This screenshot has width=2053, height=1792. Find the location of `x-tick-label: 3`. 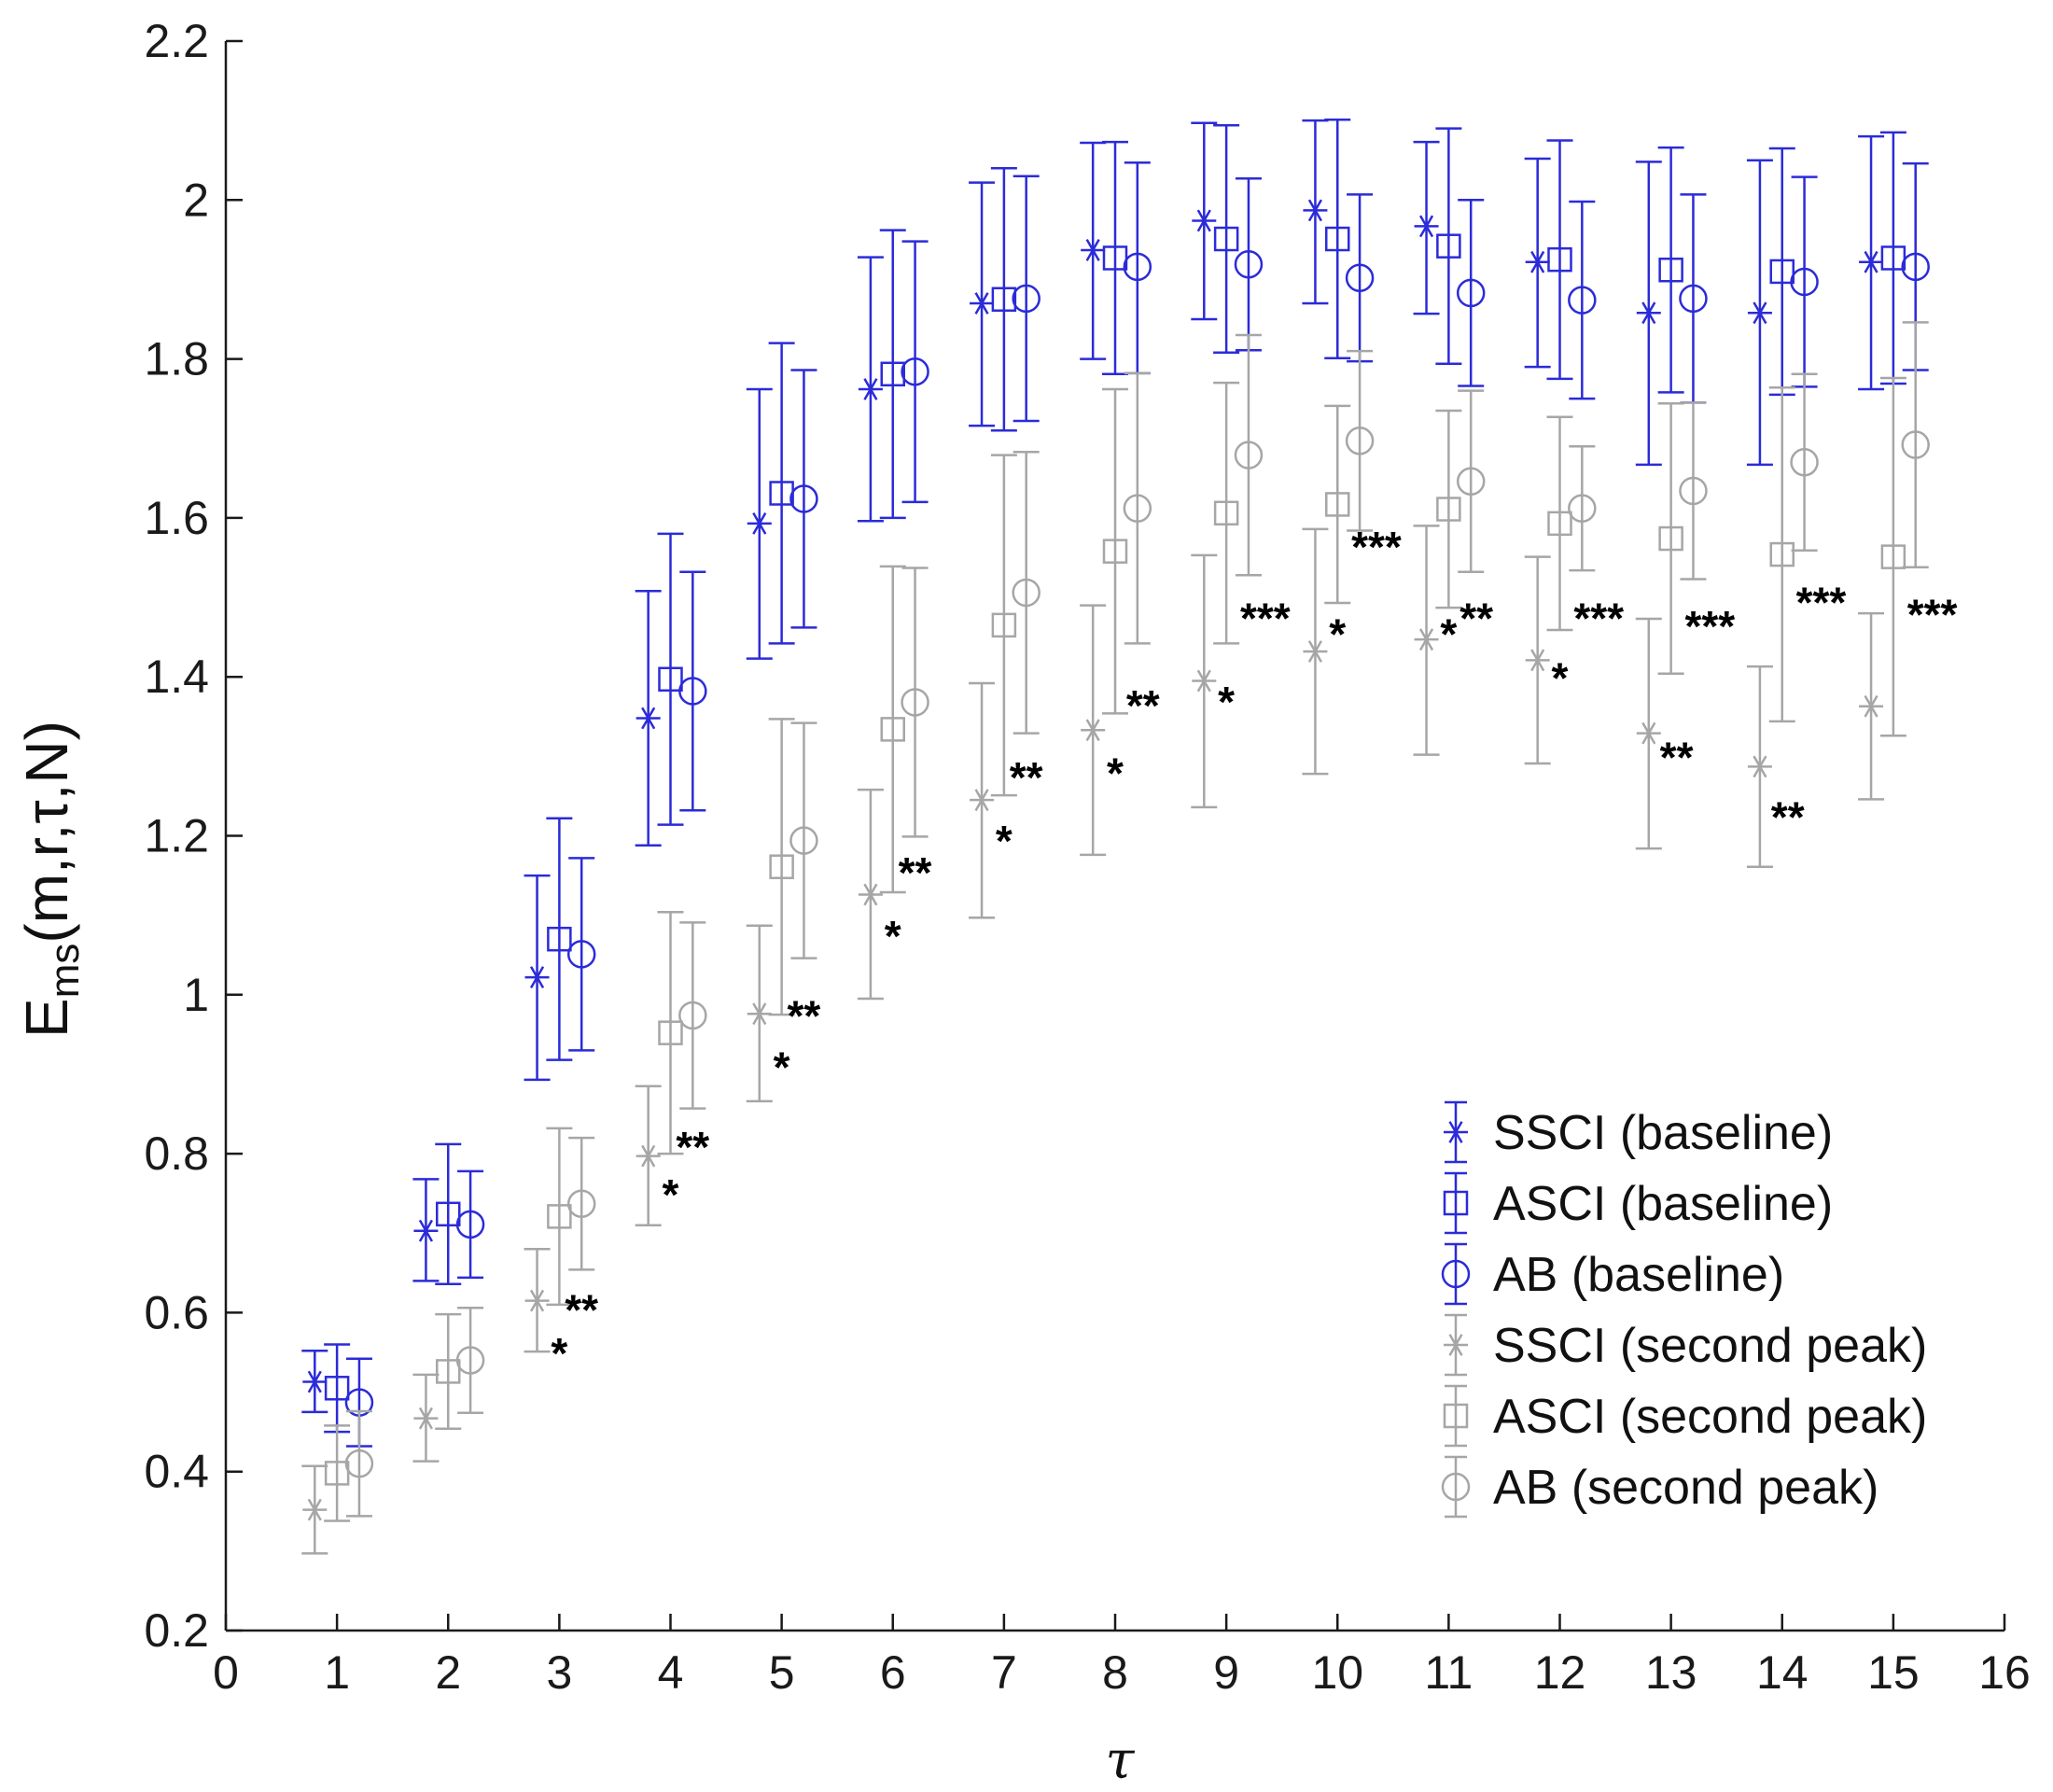

x-tick-label: 3 is located at coordinates (559, 1672).